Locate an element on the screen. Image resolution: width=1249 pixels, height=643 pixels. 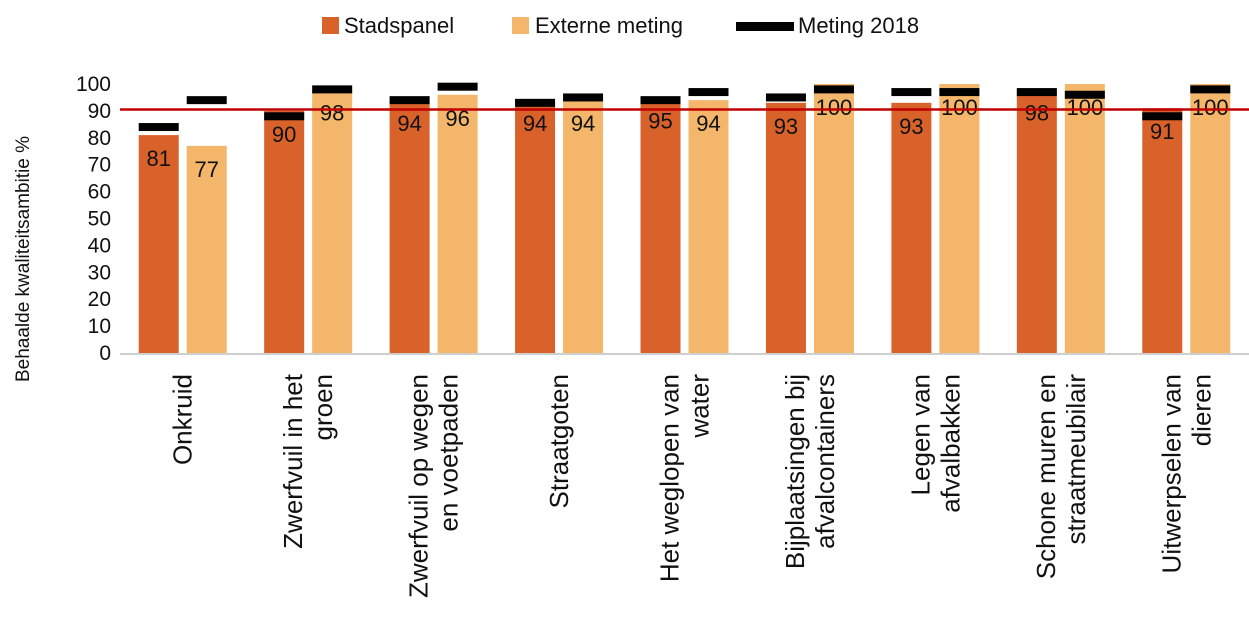
legend: Stadspanel Externe meting Meting 2018 is located at coordinates (620, 25).